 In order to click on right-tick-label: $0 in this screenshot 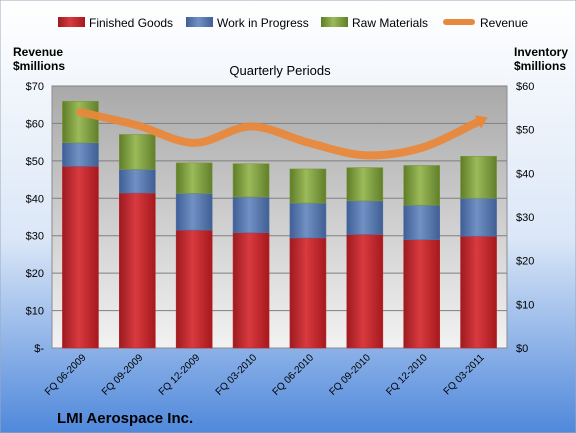, I will do `click(522, 349)`.